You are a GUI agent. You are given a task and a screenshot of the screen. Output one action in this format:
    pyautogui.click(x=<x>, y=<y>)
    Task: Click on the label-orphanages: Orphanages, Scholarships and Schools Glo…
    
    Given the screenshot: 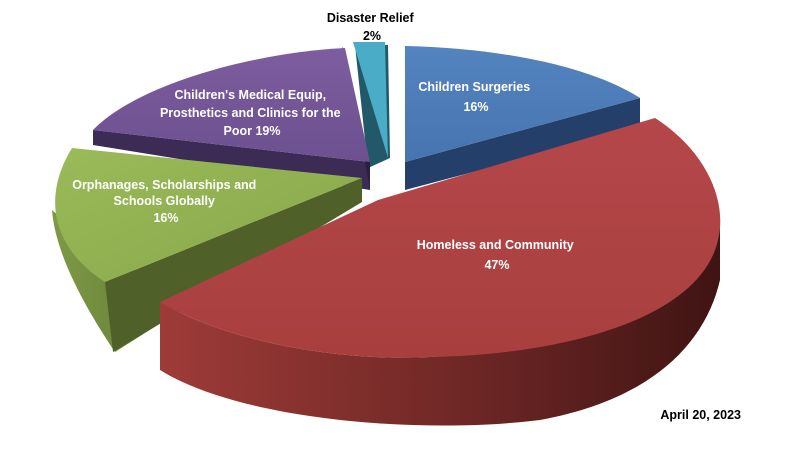 What is the action you would take?
    pyautogui.click(x=166, y=201)
    